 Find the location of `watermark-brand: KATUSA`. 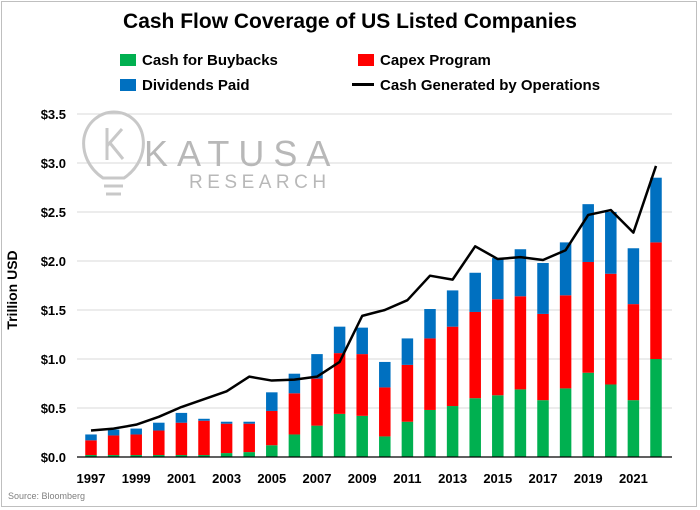

watermark-brand: KATUSA is located at coordinates (241, 153).